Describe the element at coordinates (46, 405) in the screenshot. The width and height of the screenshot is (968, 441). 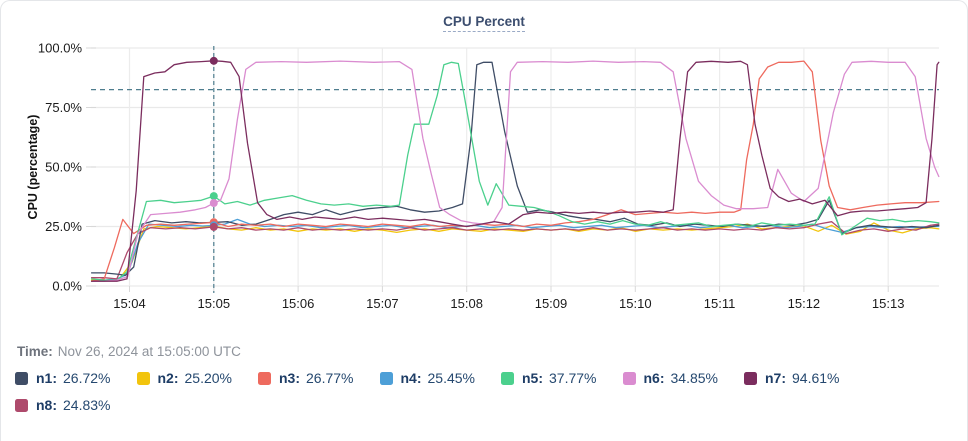
I see `legend-series-name: n8:` at that location.